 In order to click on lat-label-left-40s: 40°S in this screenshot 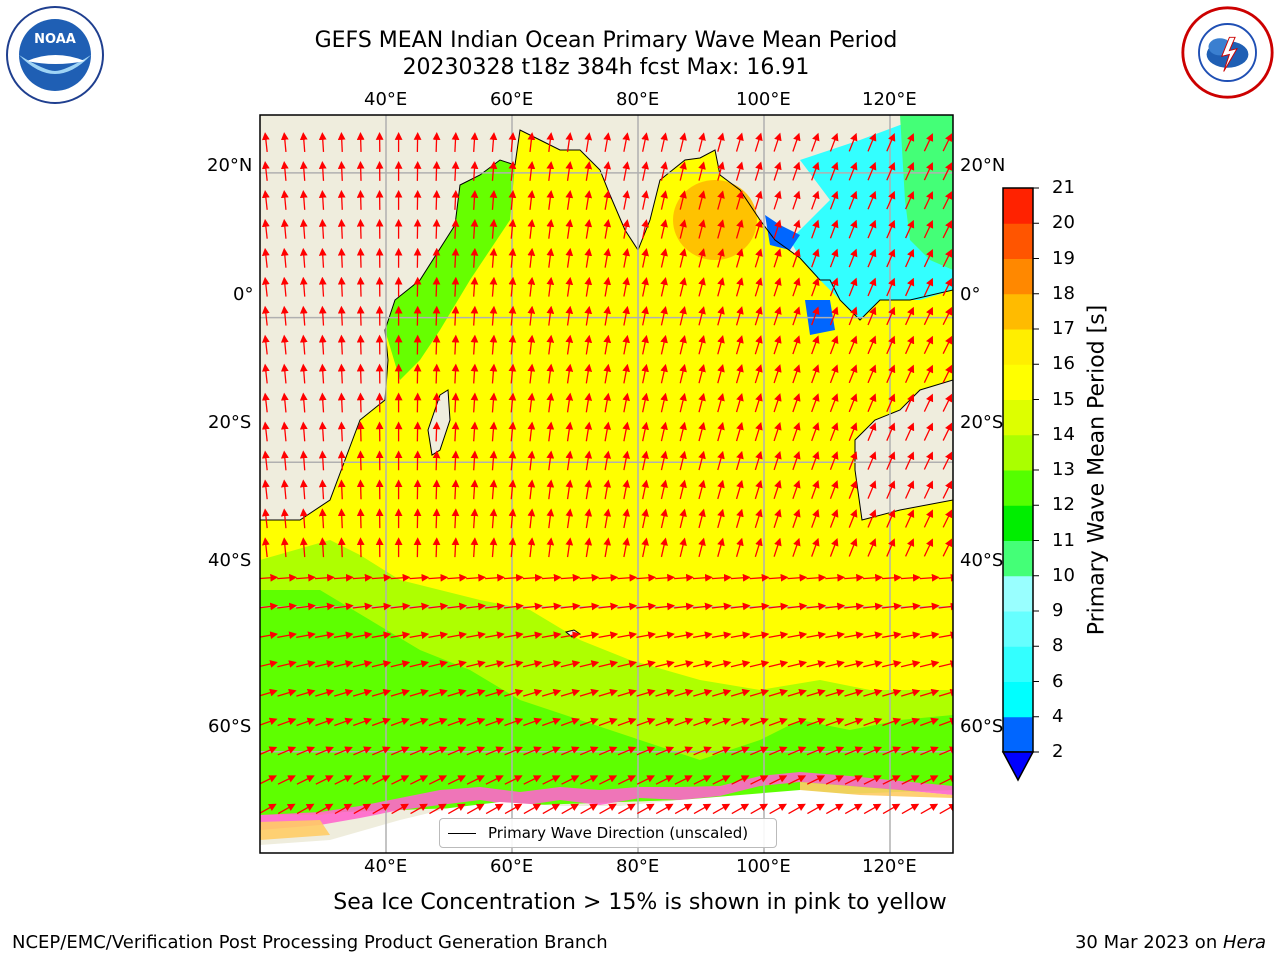, I will do `click(230, 560)`.